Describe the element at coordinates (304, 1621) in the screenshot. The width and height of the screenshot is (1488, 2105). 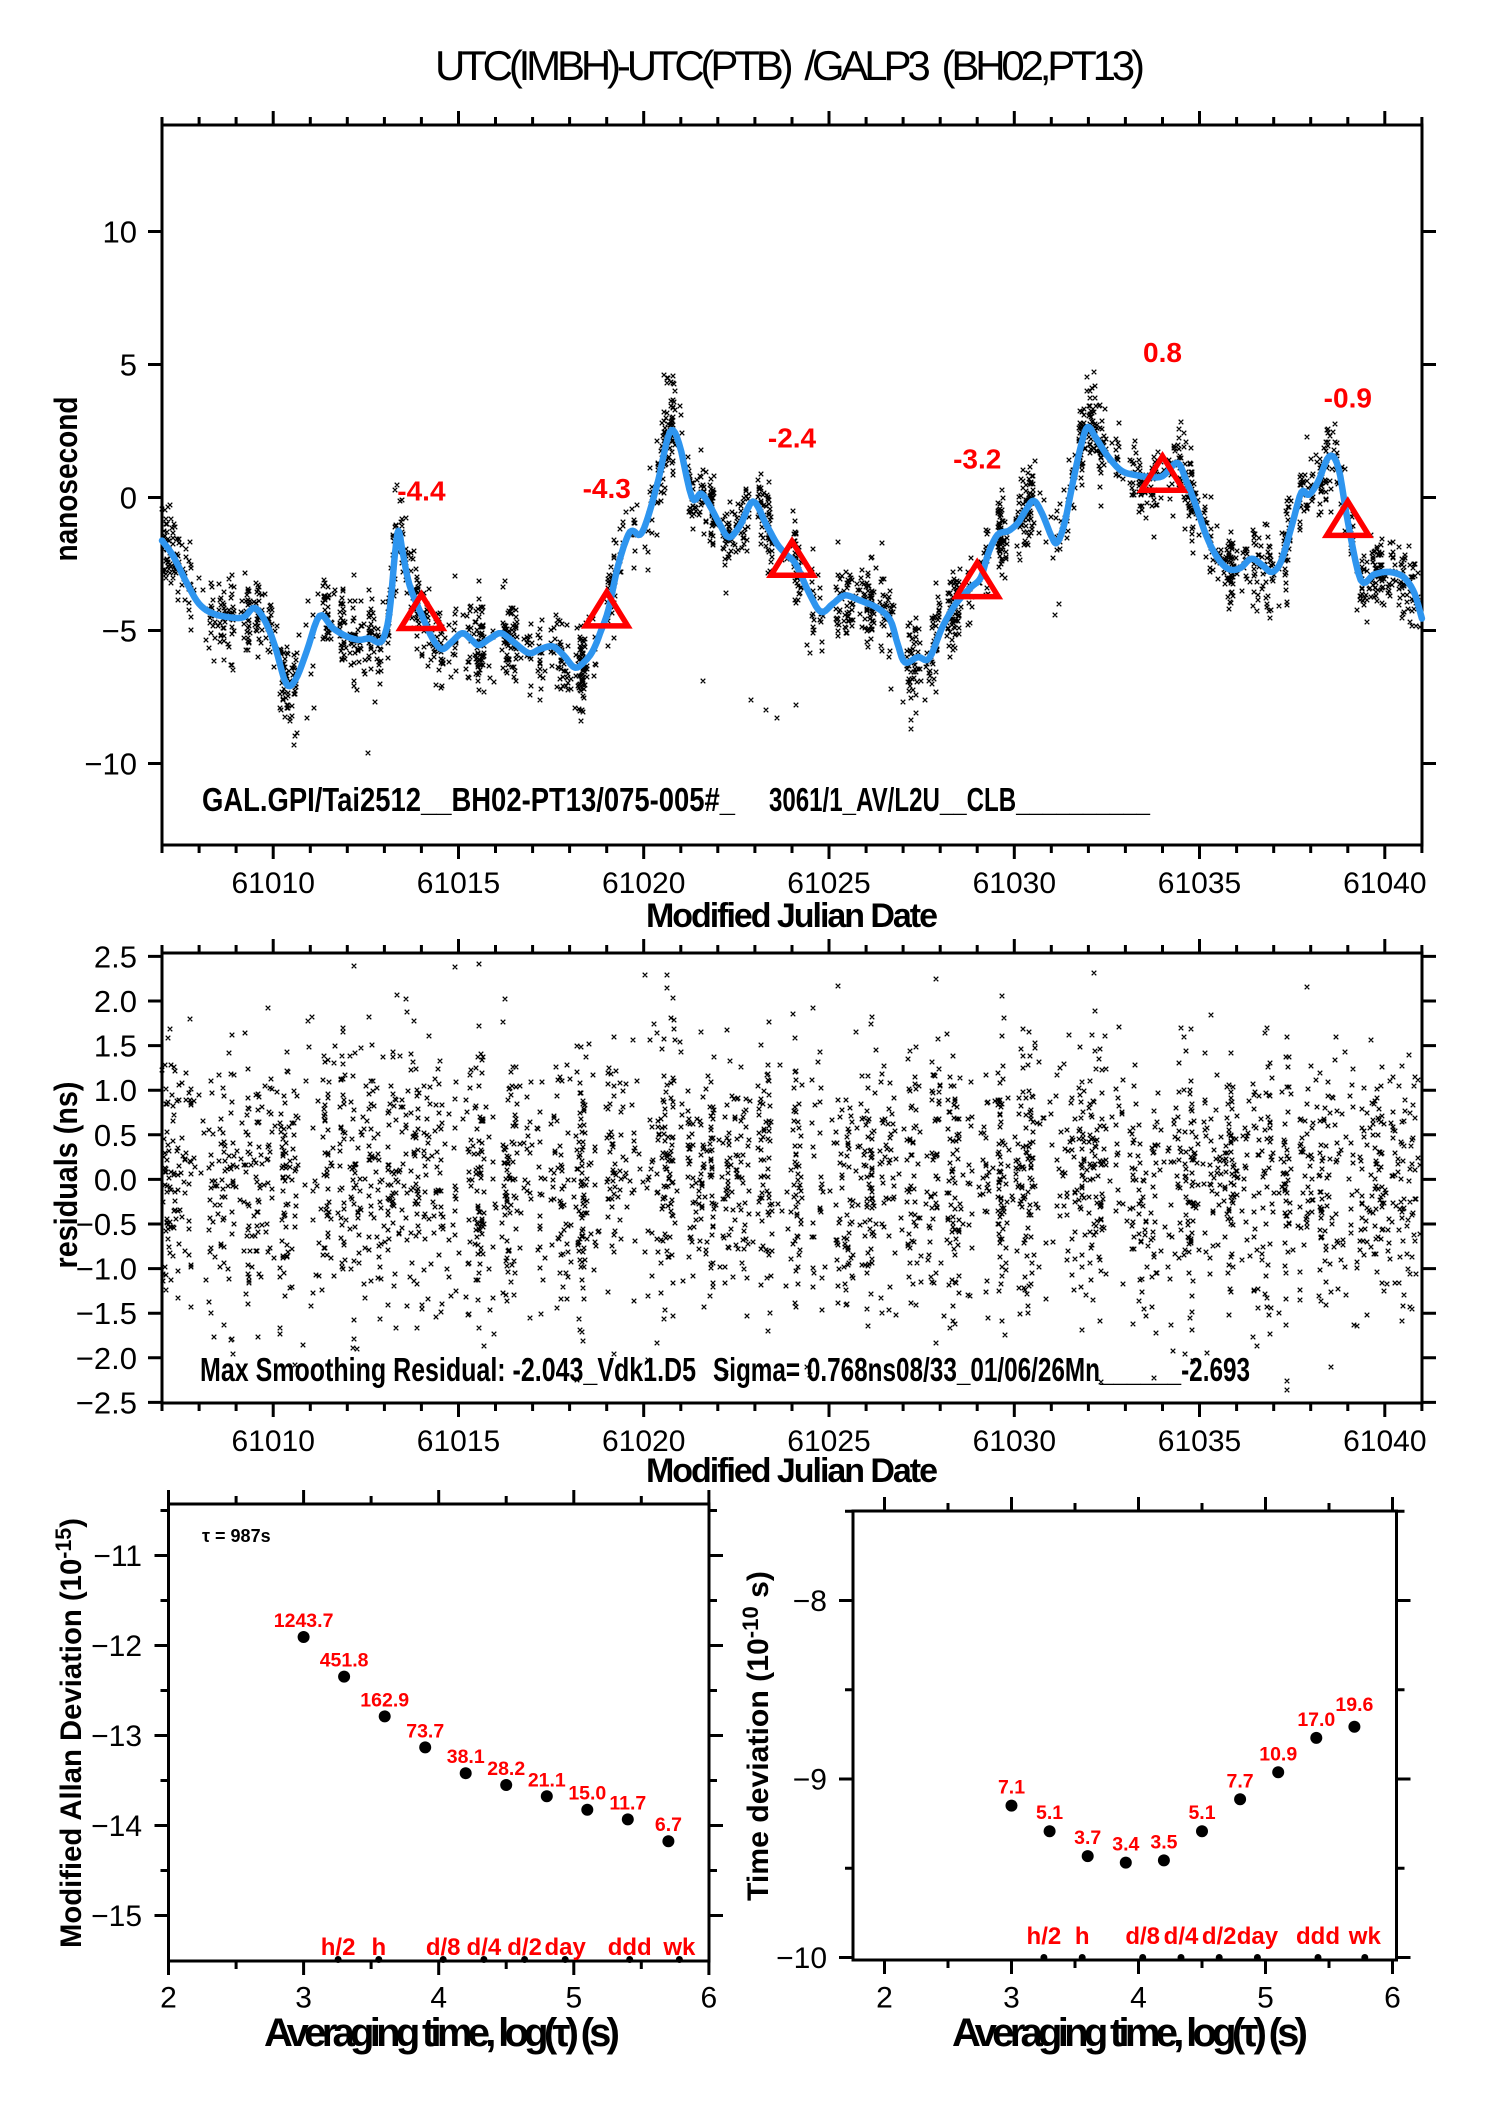
I see `svg-text: 1243.7` at that location.